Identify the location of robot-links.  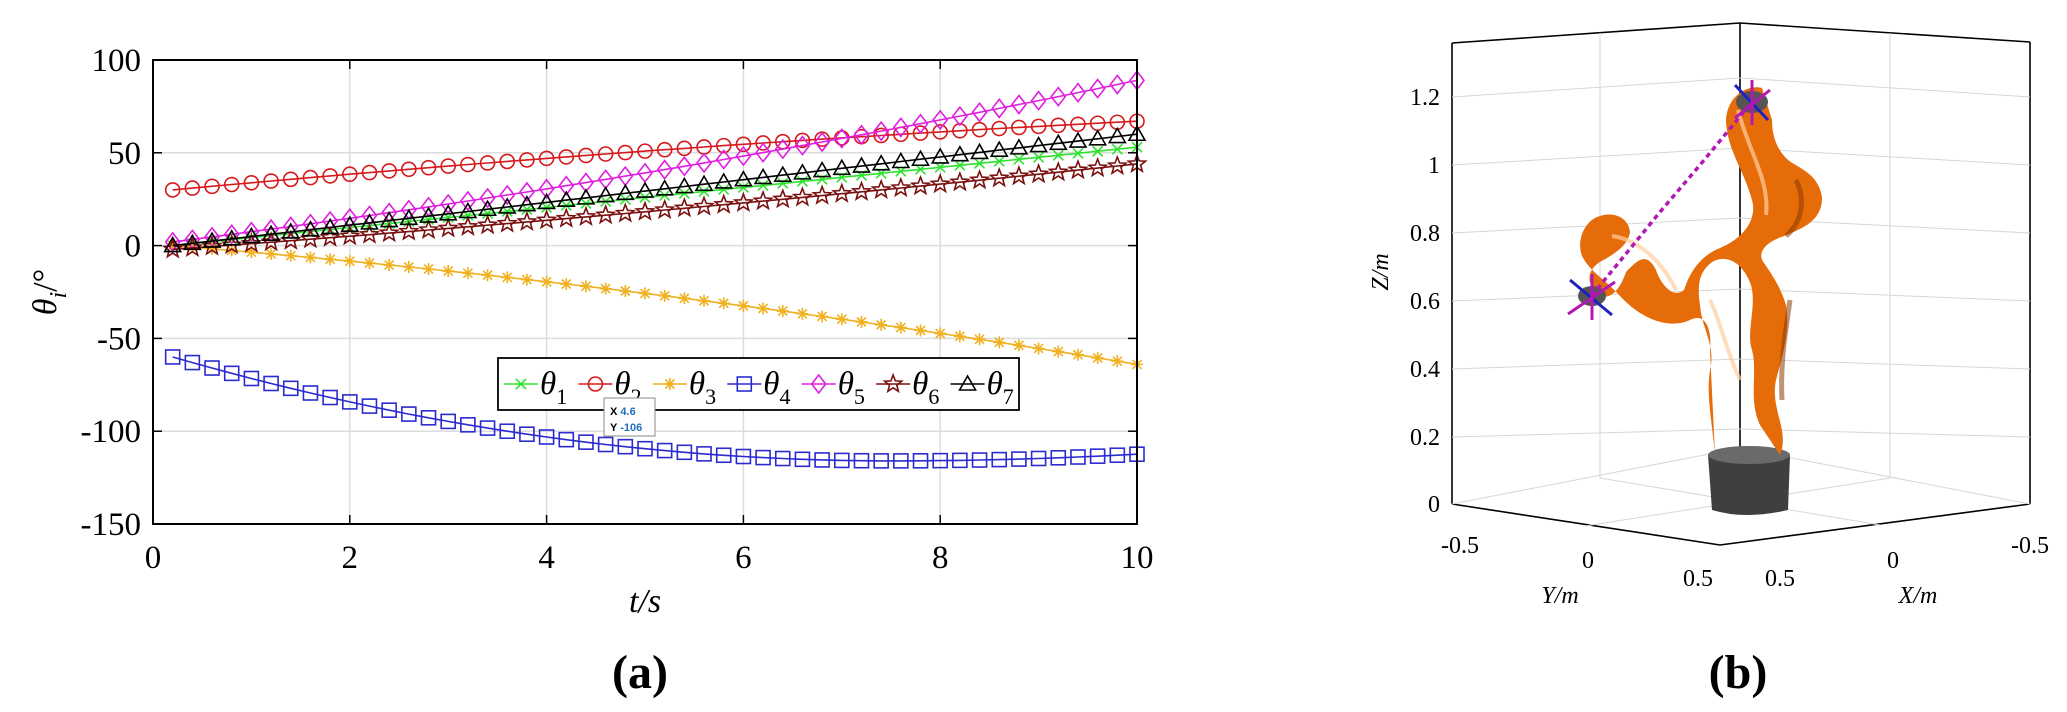
(1701, 271).